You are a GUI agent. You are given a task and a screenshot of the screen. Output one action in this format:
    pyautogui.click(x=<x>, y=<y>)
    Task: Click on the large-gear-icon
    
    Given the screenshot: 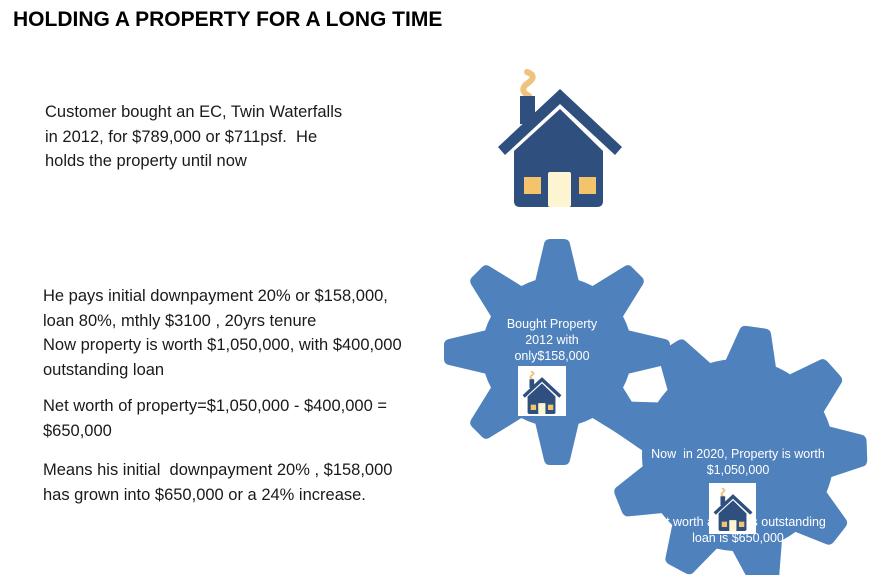 What is the action you would take?
    pyautogui.click(x=739, y=450)
    